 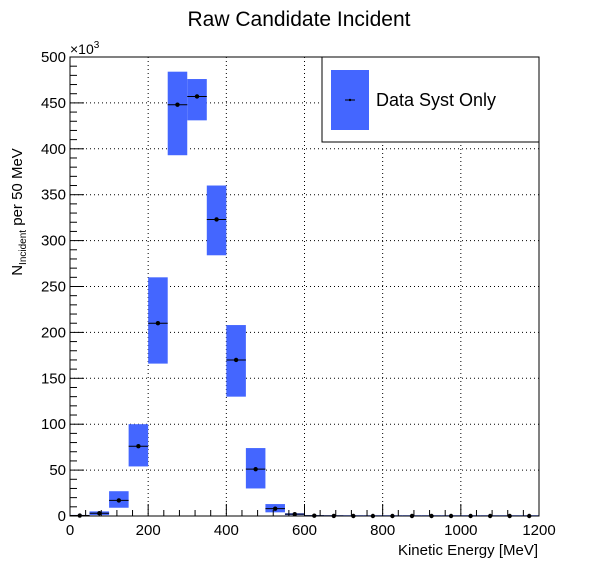 I want to click on y-axis-label-rest: per 50 MeV, so click(x=17, y=189).